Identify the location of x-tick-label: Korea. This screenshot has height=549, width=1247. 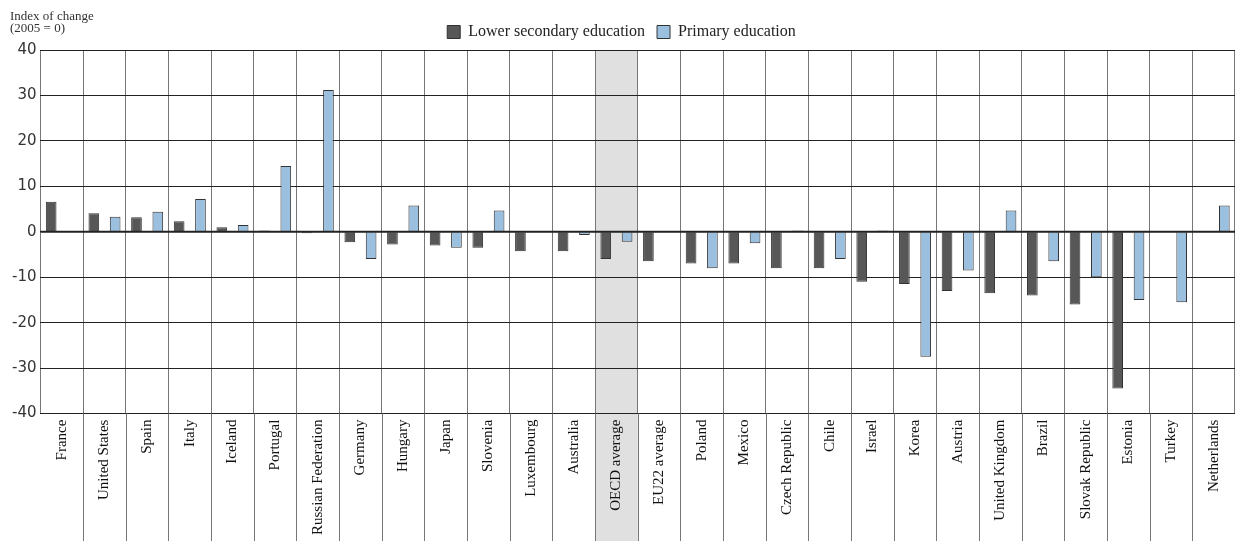
(913, 438).